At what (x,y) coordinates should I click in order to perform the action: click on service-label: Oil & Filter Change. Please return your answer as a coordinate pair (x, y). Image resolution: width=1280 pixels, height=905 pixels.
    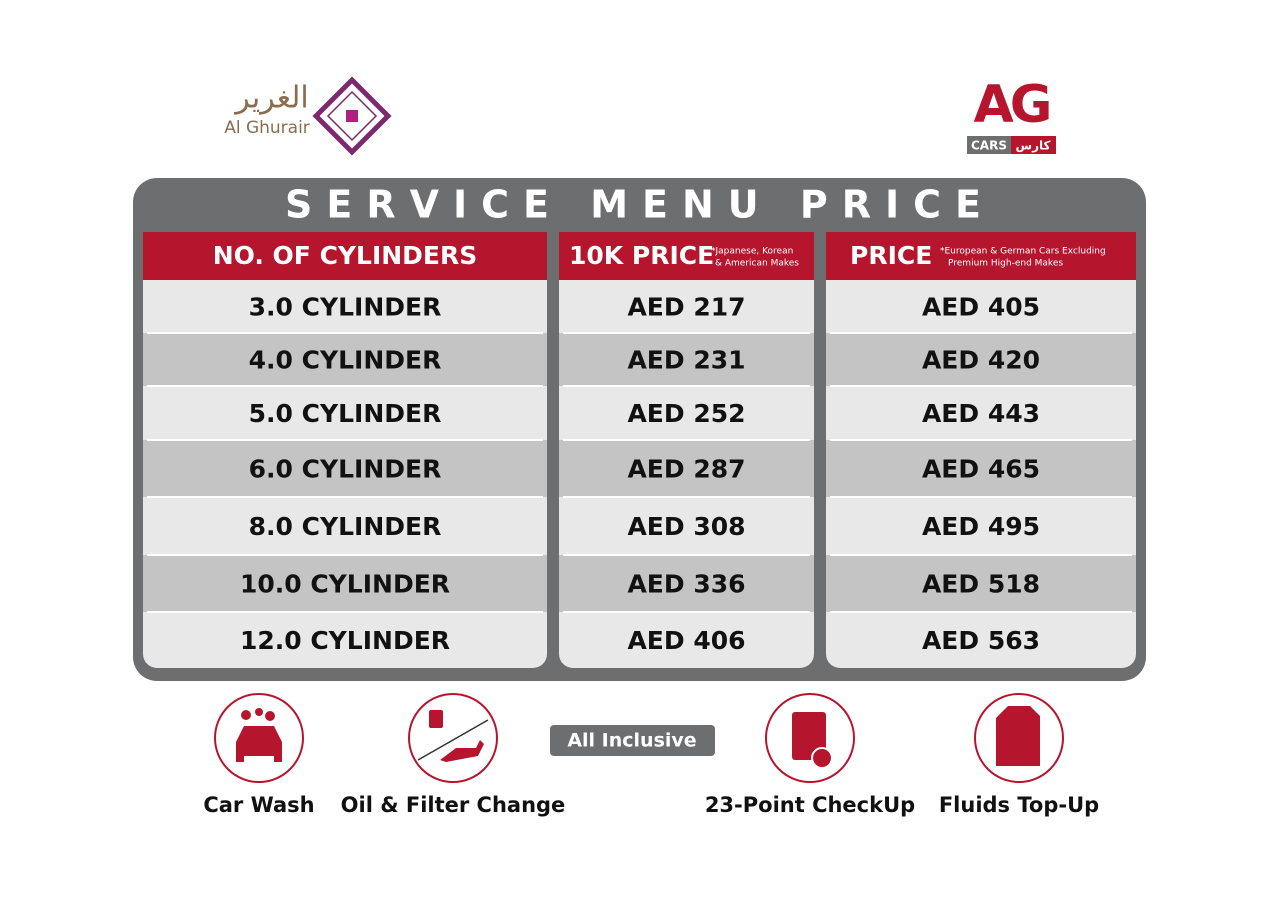
    Looking at the image, I should click on (453, 805).